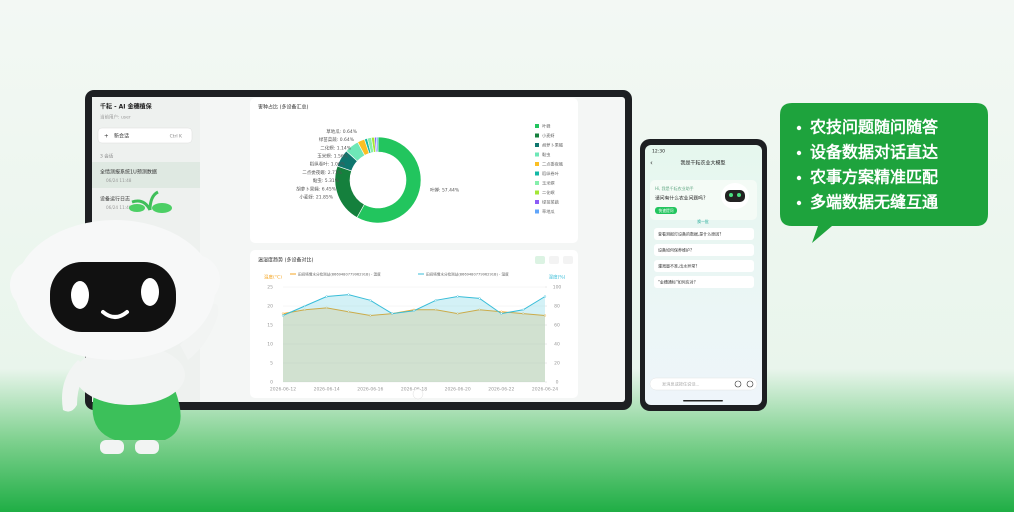 This screenshot has height=512, width=1014. What do you see at coordinates (675, 249) in the screenshot?
I see `suggestion-text: 设备如何保养维护?` at bounding box center [675, 249].